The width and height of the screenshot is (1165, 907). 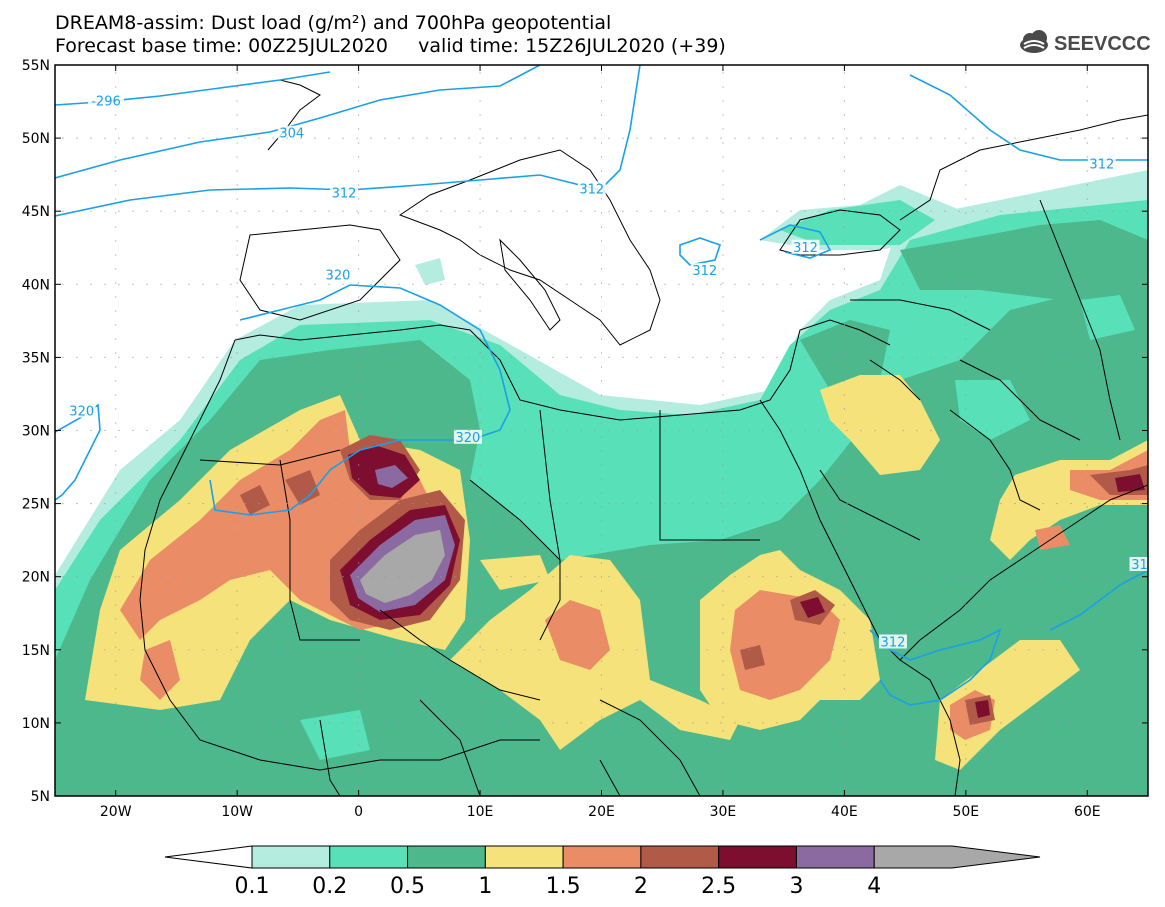 I want to click on lat-label: 20N, so click(x=36, y=578).